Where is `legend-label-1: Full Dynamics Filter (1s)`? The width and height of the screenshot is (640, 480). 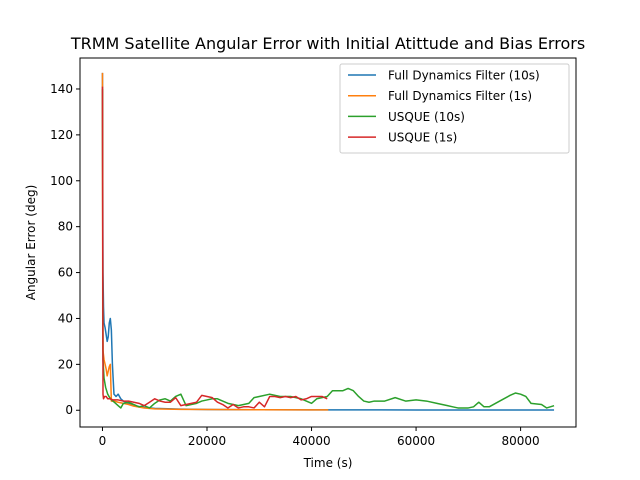
legend-label-1: Full Dynamics Filter (1s) is located at coordinates (460, 96).